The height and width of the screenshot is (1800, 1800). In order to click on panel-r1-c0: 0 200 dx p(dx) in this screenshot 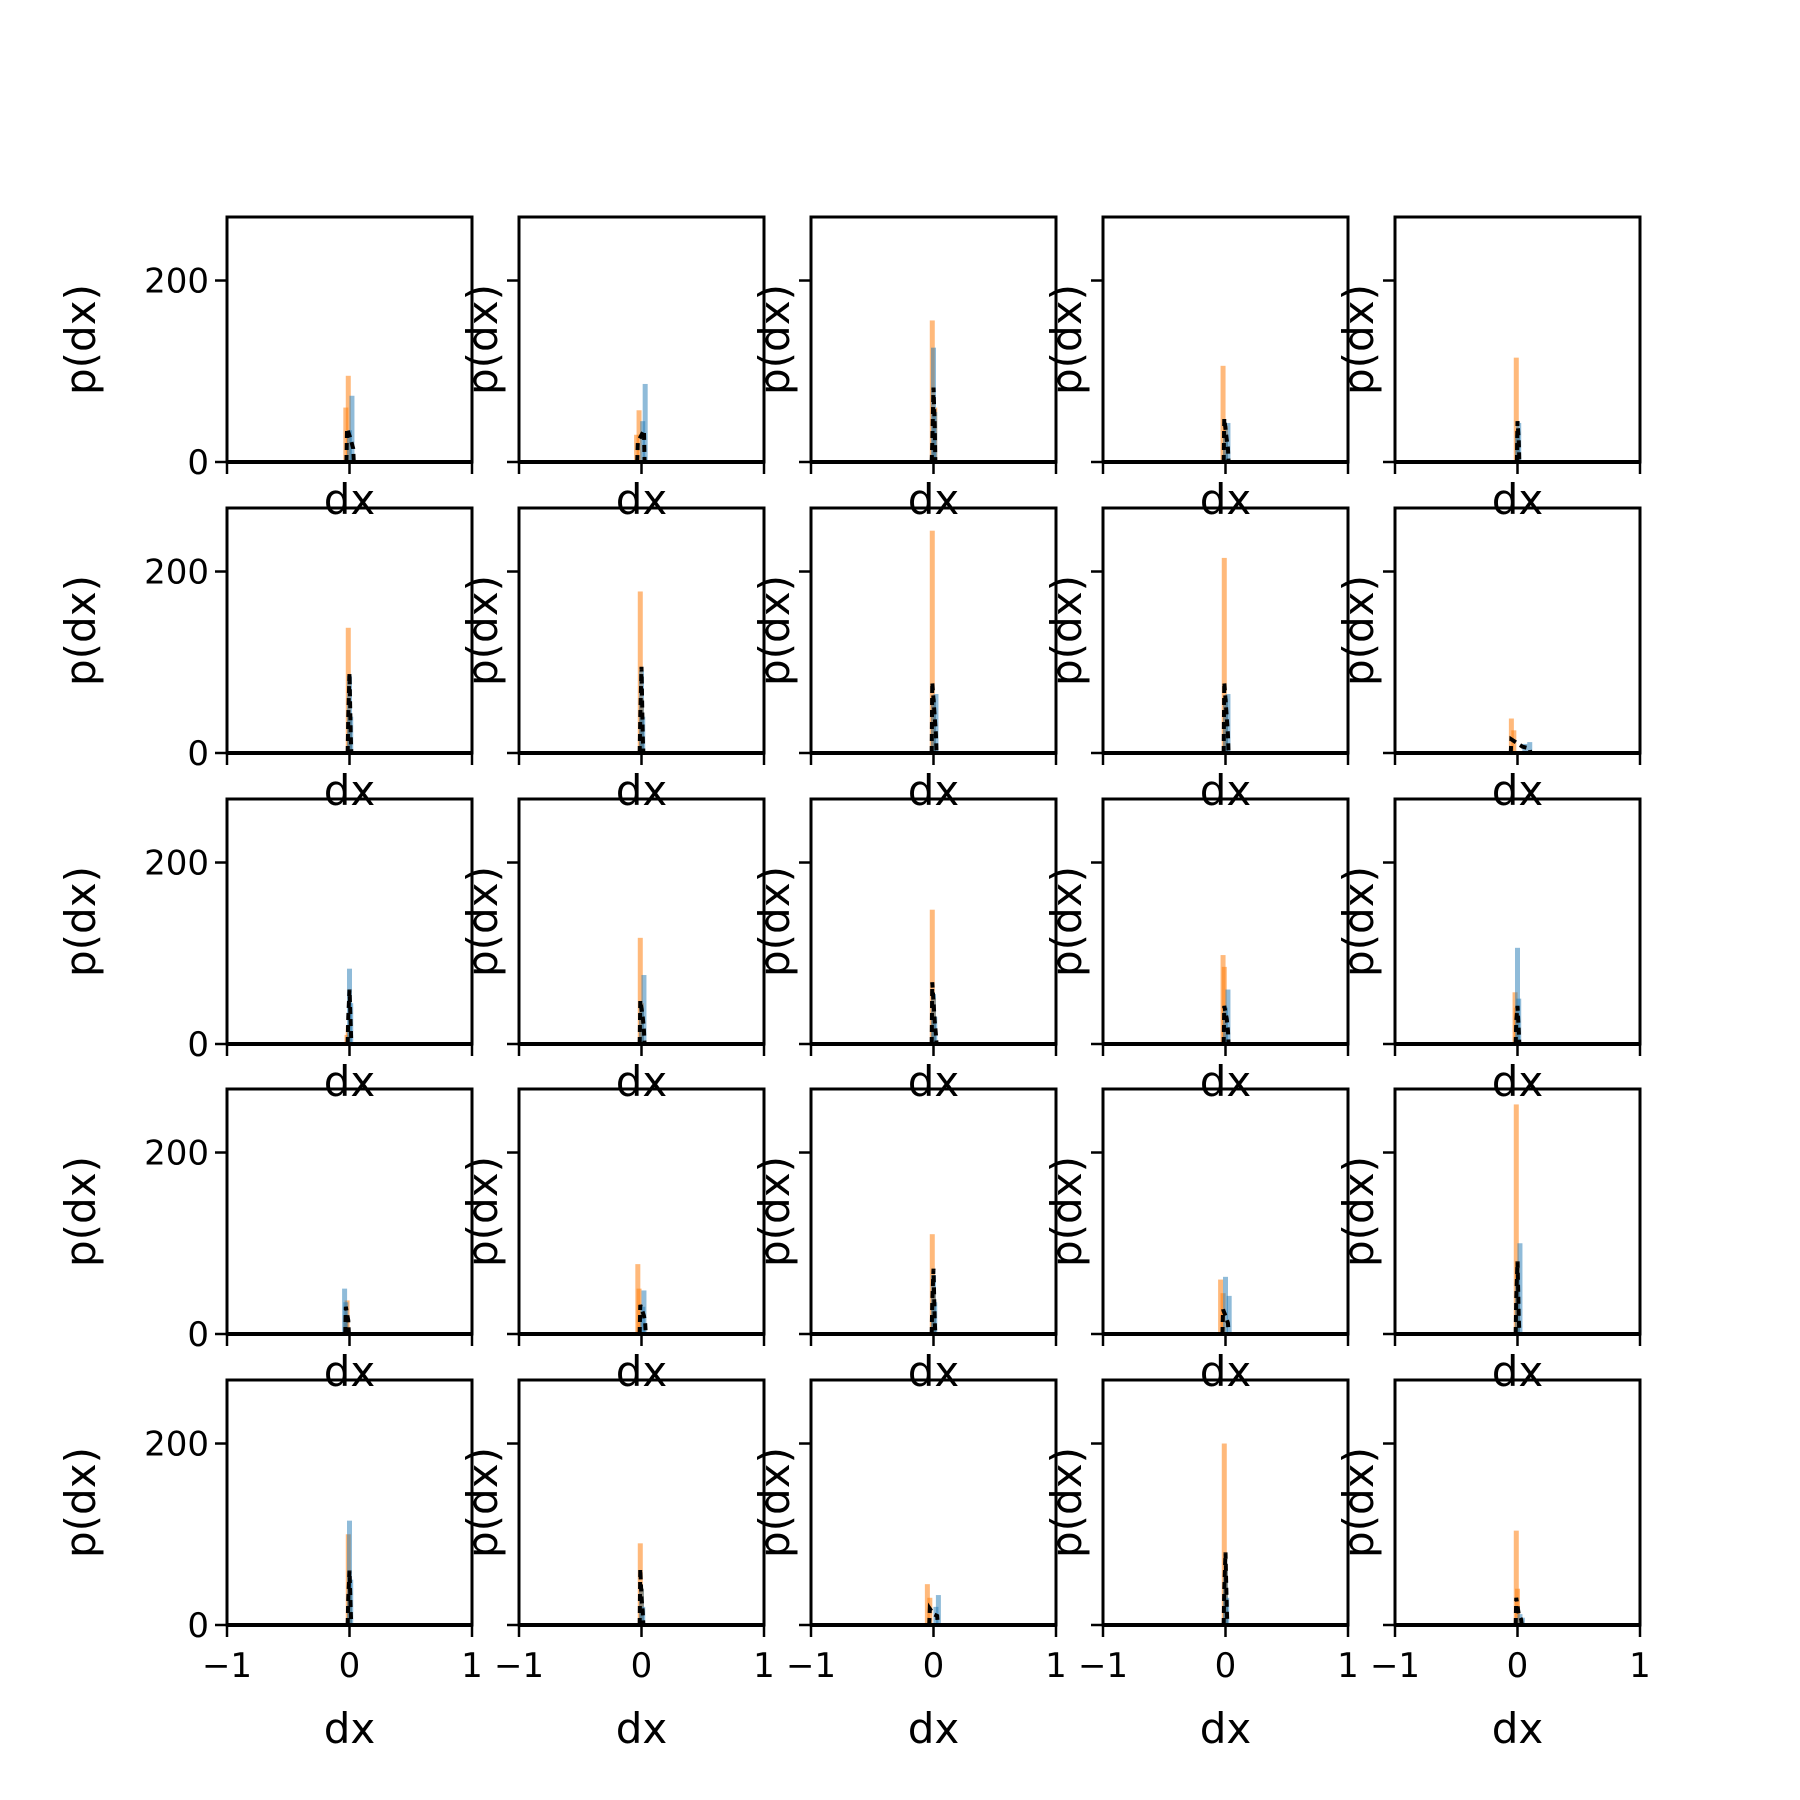, I will do `click(265, 660)`.